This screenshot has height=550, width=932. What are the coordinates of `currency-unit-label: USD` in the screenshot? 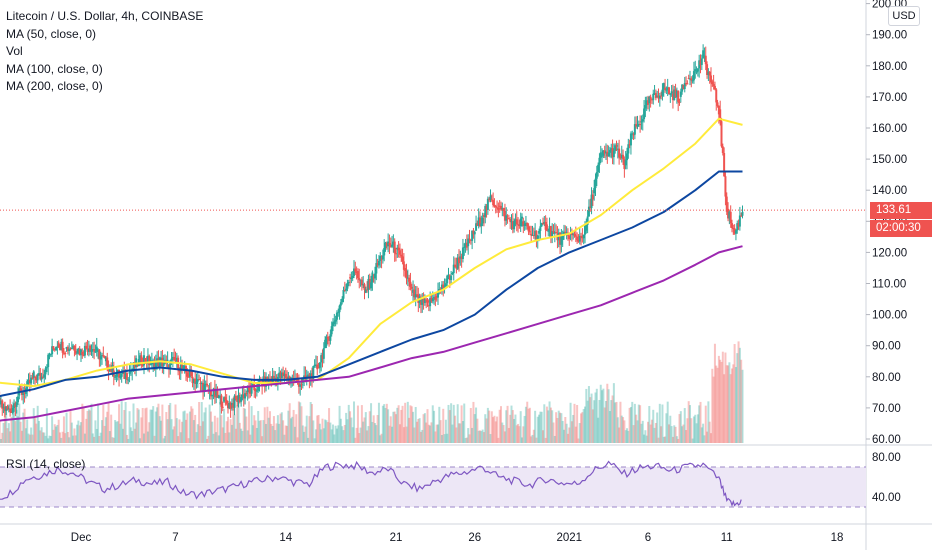 It's located at (904, 16).